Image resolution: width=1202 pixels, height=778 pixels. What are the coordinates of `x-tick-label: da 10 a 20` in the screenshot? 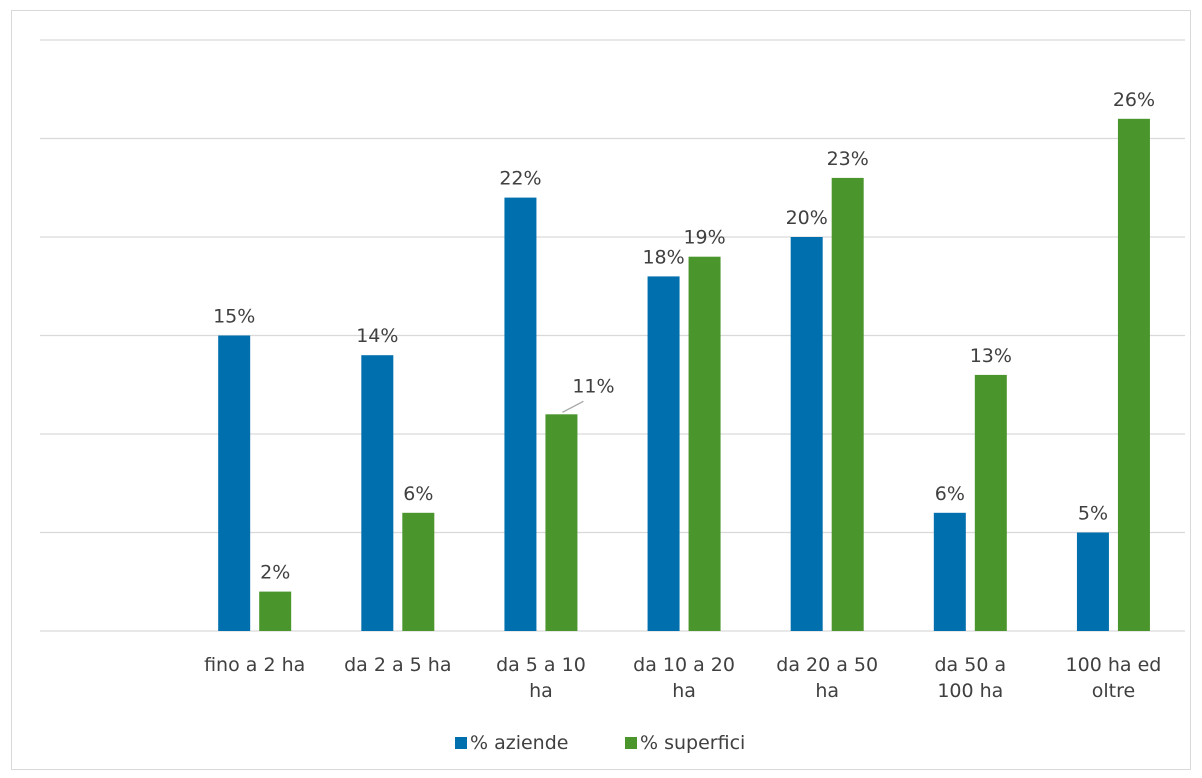 It's located at (684, 665).